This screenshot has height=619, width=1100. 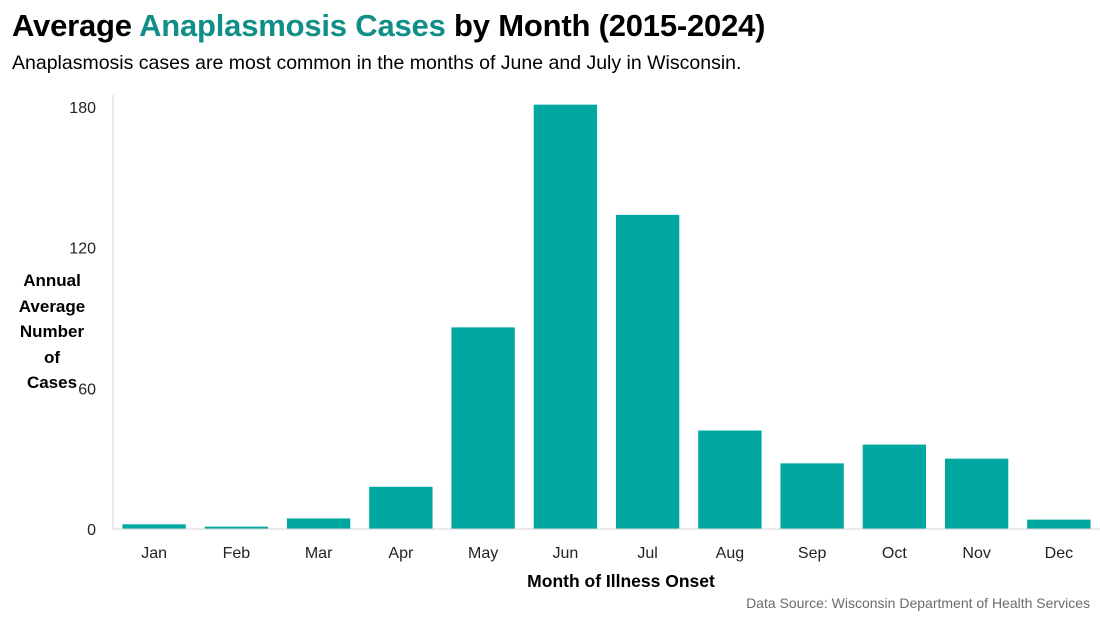 I want to click on bar-oct, so click(x=894, y=486).